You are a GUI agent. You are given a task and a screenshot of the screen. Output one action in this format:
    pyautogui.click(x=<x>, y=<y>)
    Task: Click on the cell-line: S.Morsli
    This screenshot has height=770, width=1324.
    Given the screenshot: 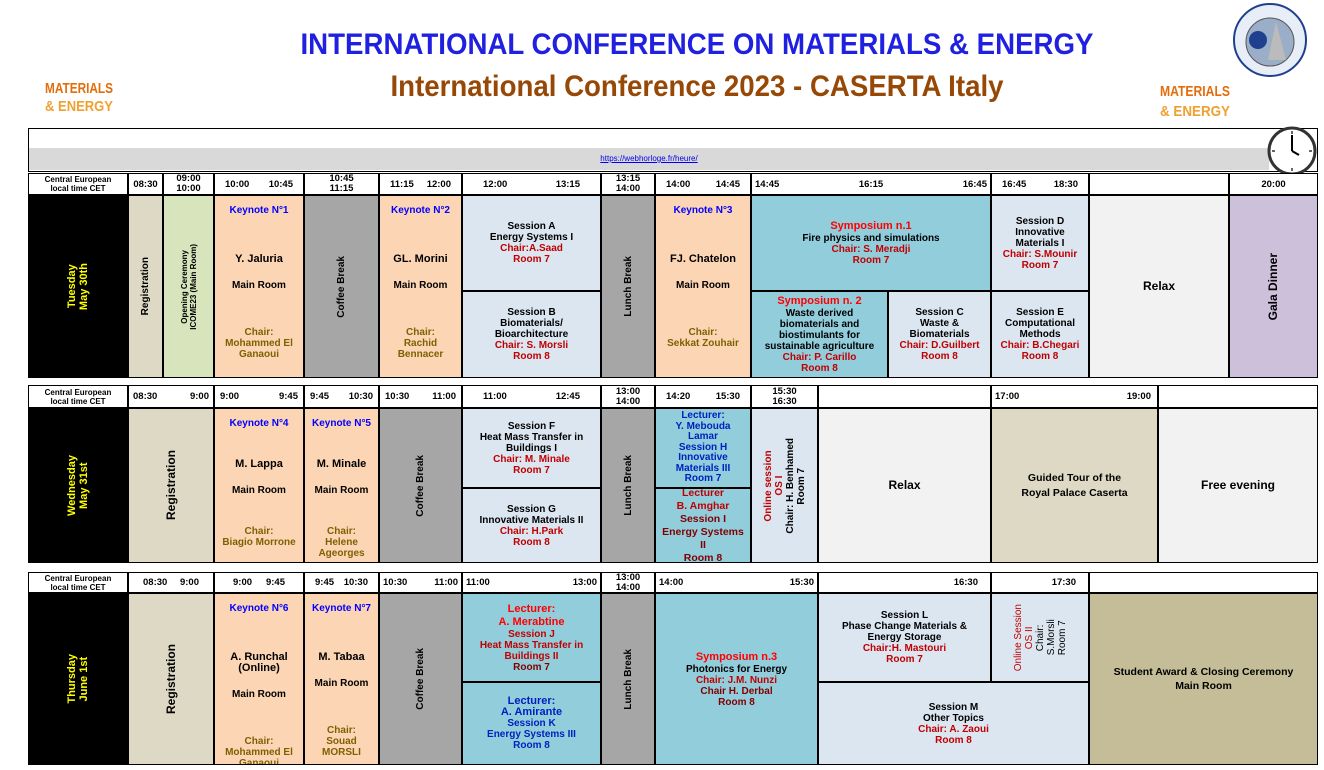 What is the action you would take?
    pyautogui.click(x=1051, y=637)
    